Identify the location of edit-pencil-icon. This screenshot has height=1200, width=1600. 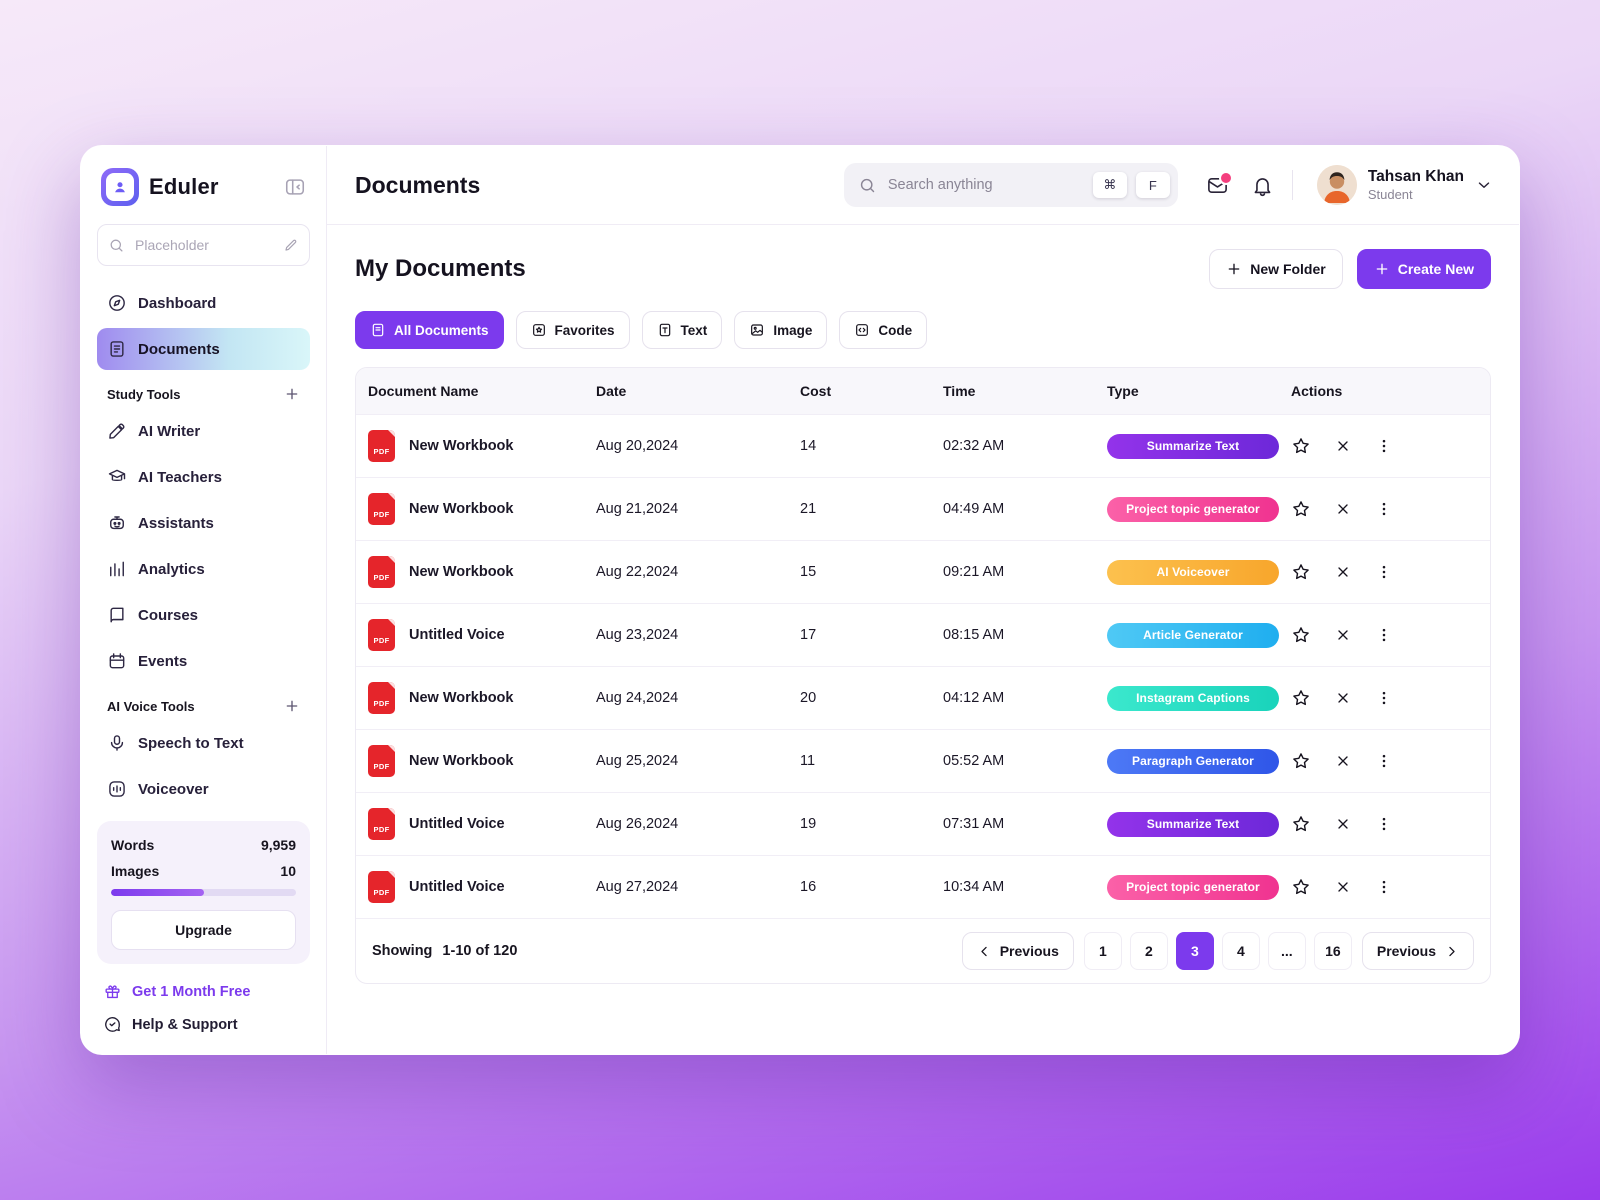
(291, 245).